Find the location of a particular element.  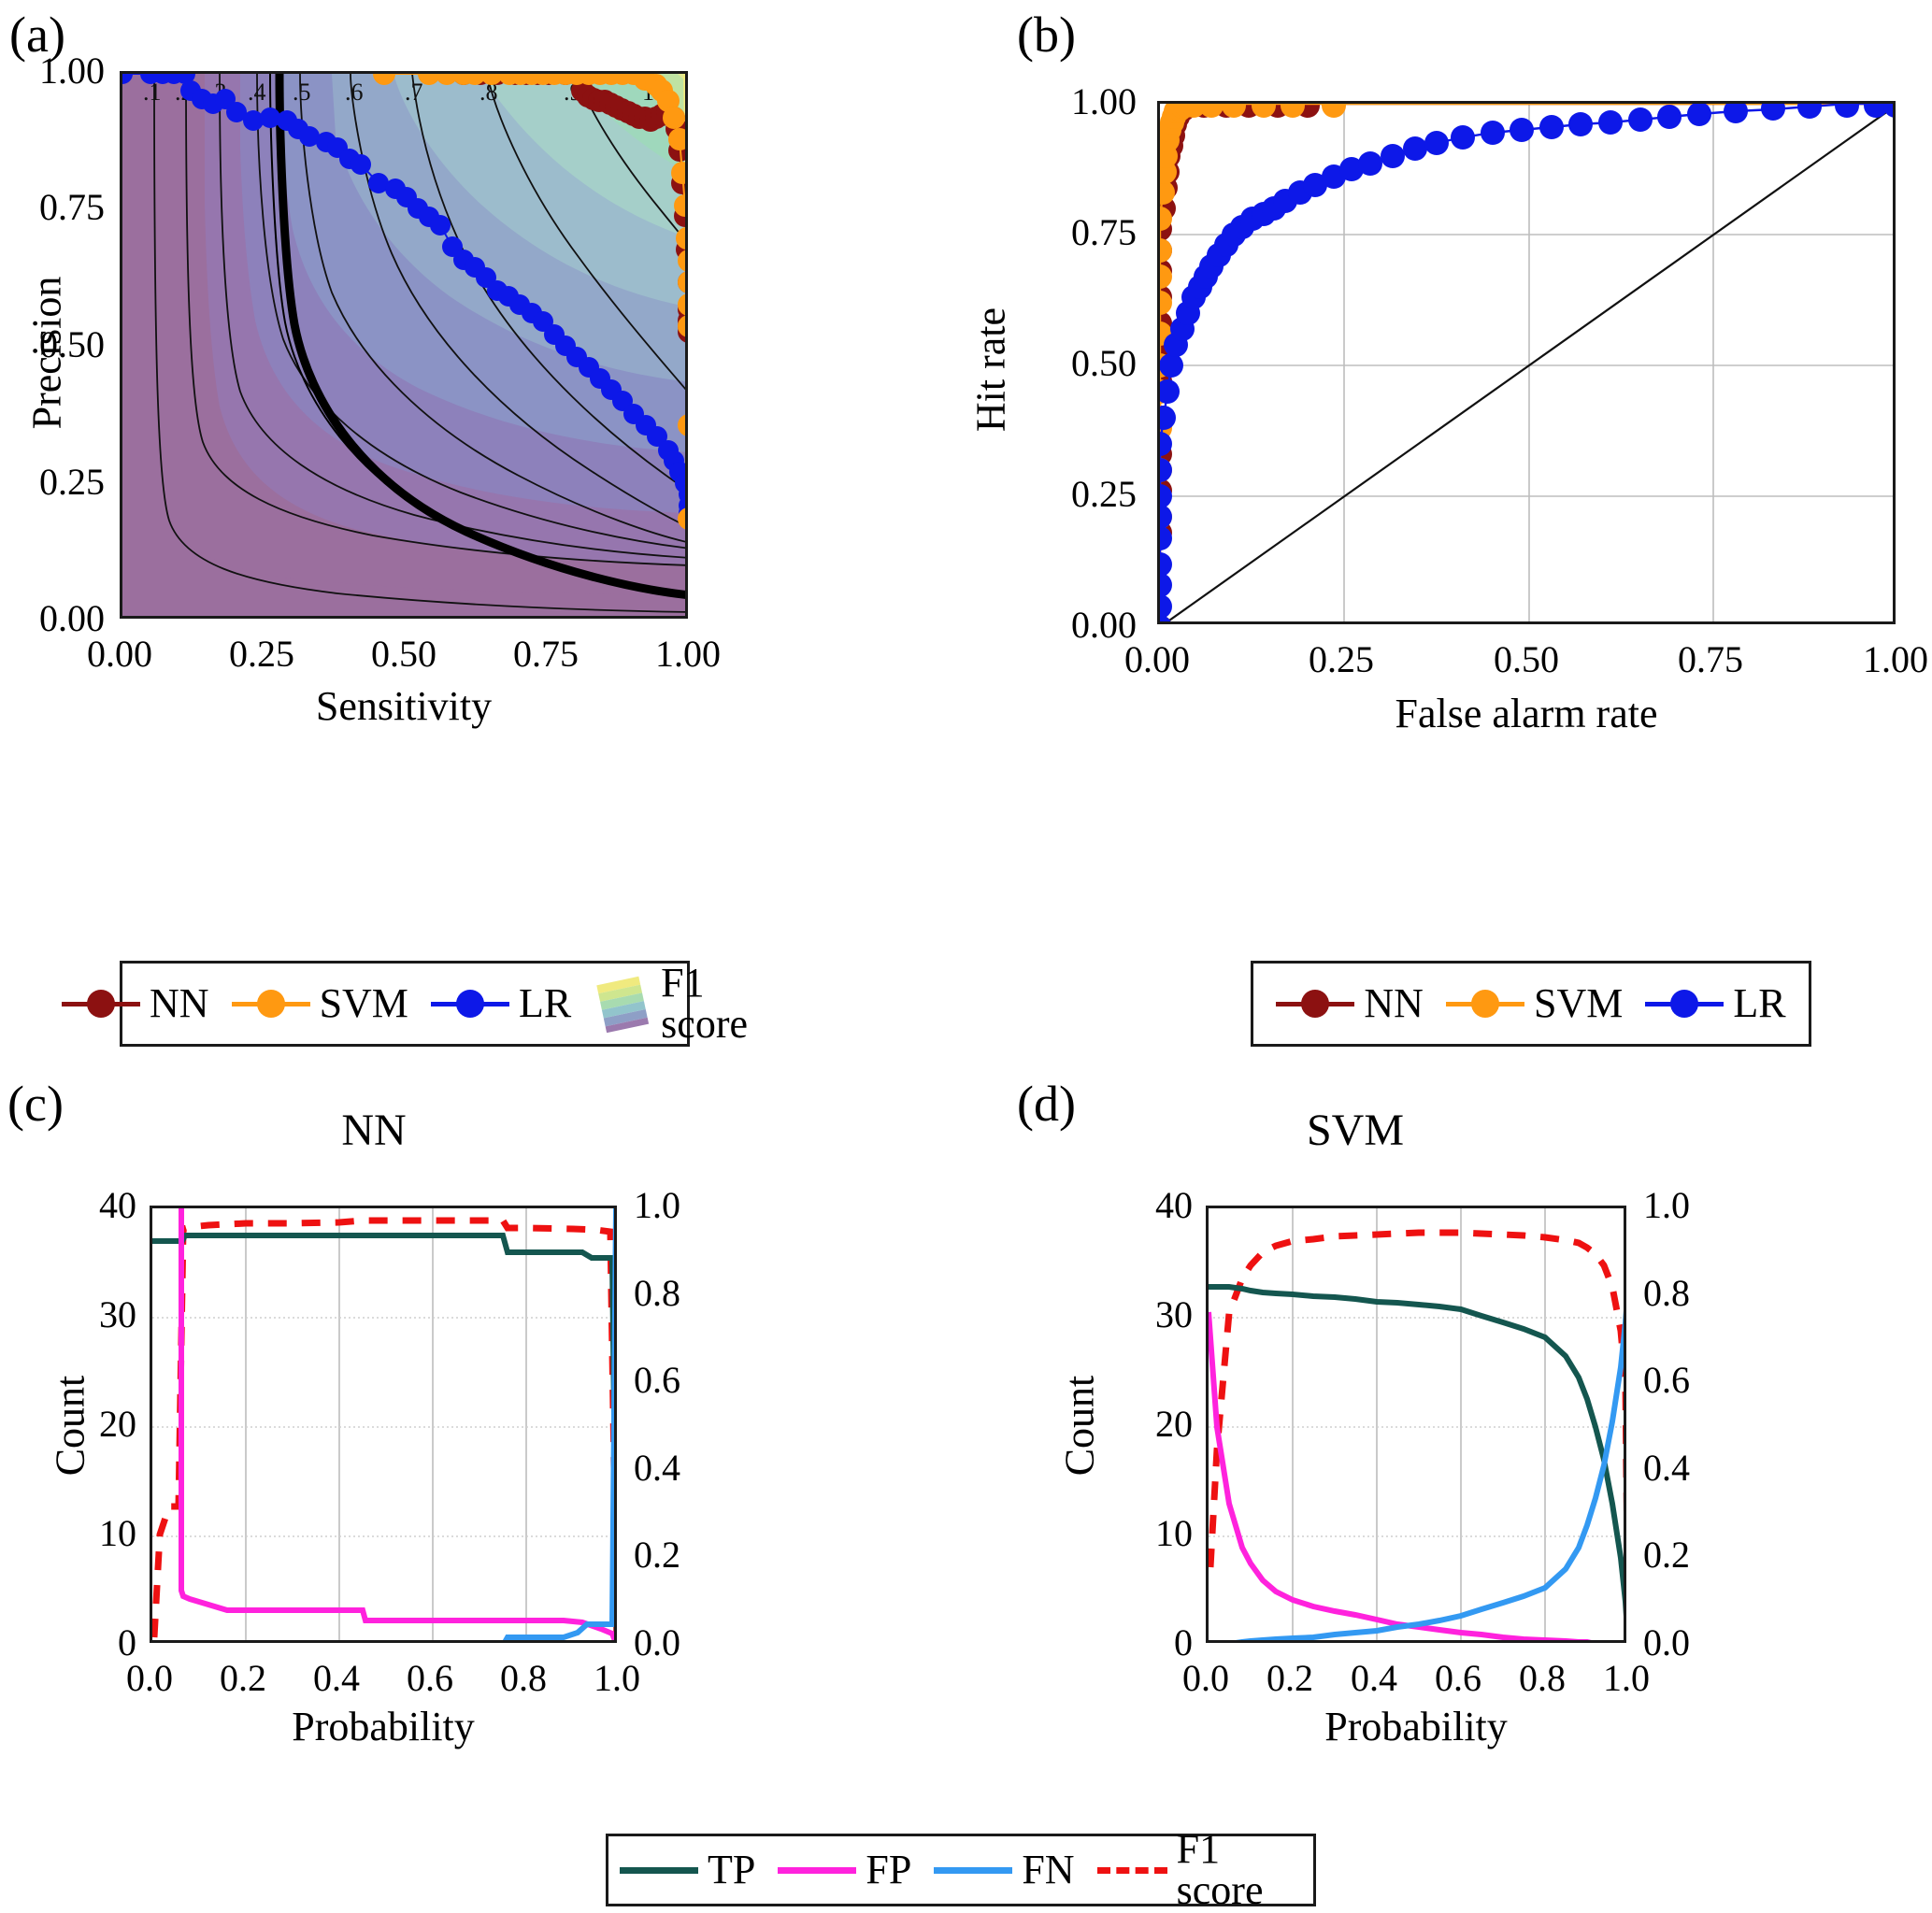

panel-d-xtick-4: 0.8 is located at coordinates (1542, 1678).